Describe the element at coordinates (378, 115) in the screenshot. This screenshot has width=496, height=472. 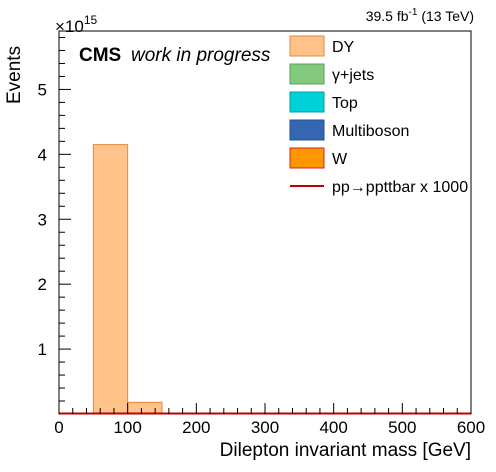
I see `legend: DY γ+jets Top Multiboson Wpp→ppttbar x 1000` at that location.